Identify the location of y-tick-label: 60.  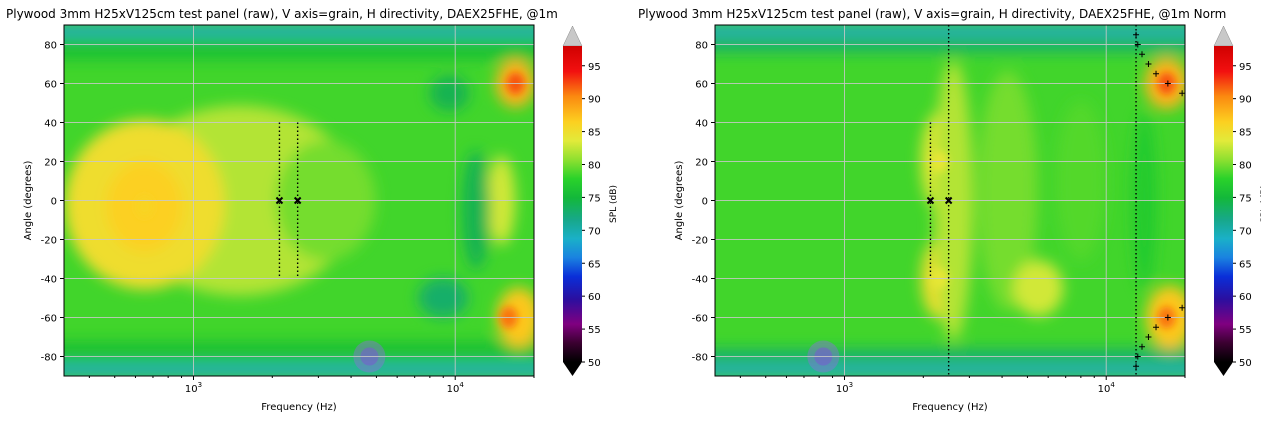
(50, 85).